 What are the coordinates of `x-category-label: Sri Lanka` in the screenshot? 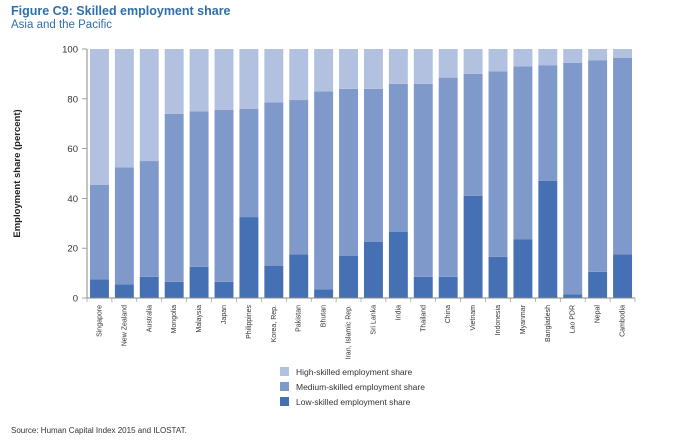 It's located at (373, 320).